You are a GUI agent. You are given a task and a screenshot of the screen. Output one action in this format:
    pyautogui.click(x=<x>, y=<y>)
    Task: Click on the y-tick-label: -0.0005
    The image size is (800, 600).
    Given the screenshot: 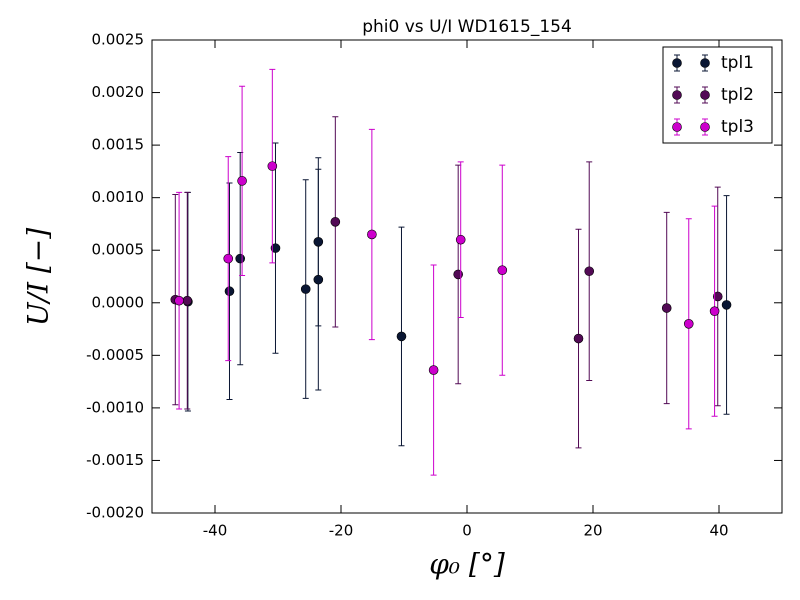 What is the action you would take?
    pyautogui.click(x=115, y=355)
    